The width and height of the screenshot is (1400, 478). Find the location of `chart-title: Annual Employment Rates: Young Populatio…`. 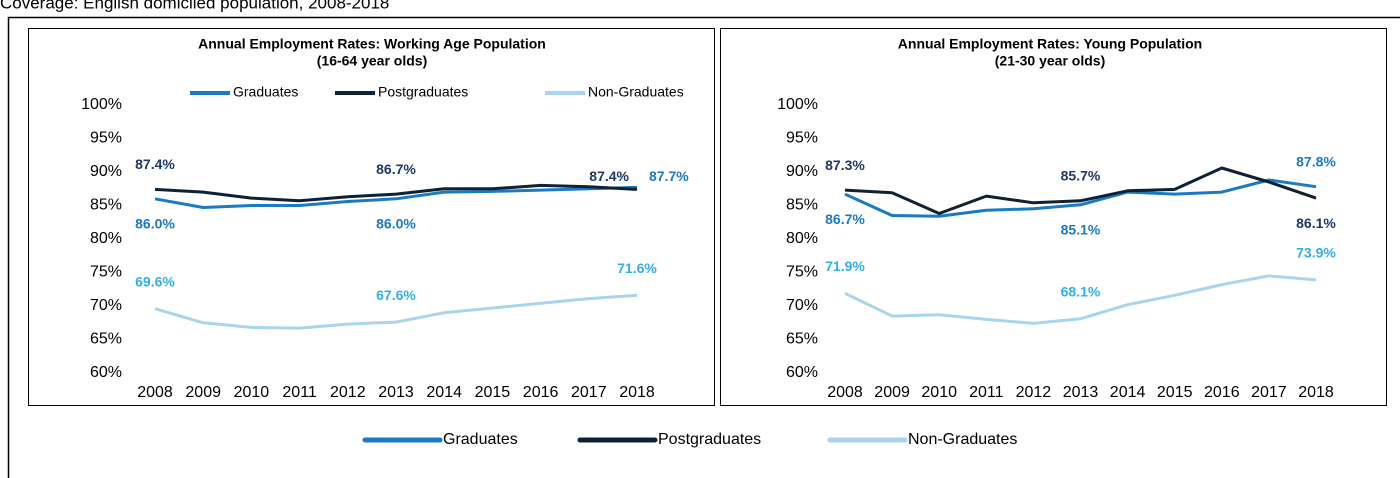

chart-title: Annual Employment Rates: Young Populatio… is located at coordinates (1050, 44).